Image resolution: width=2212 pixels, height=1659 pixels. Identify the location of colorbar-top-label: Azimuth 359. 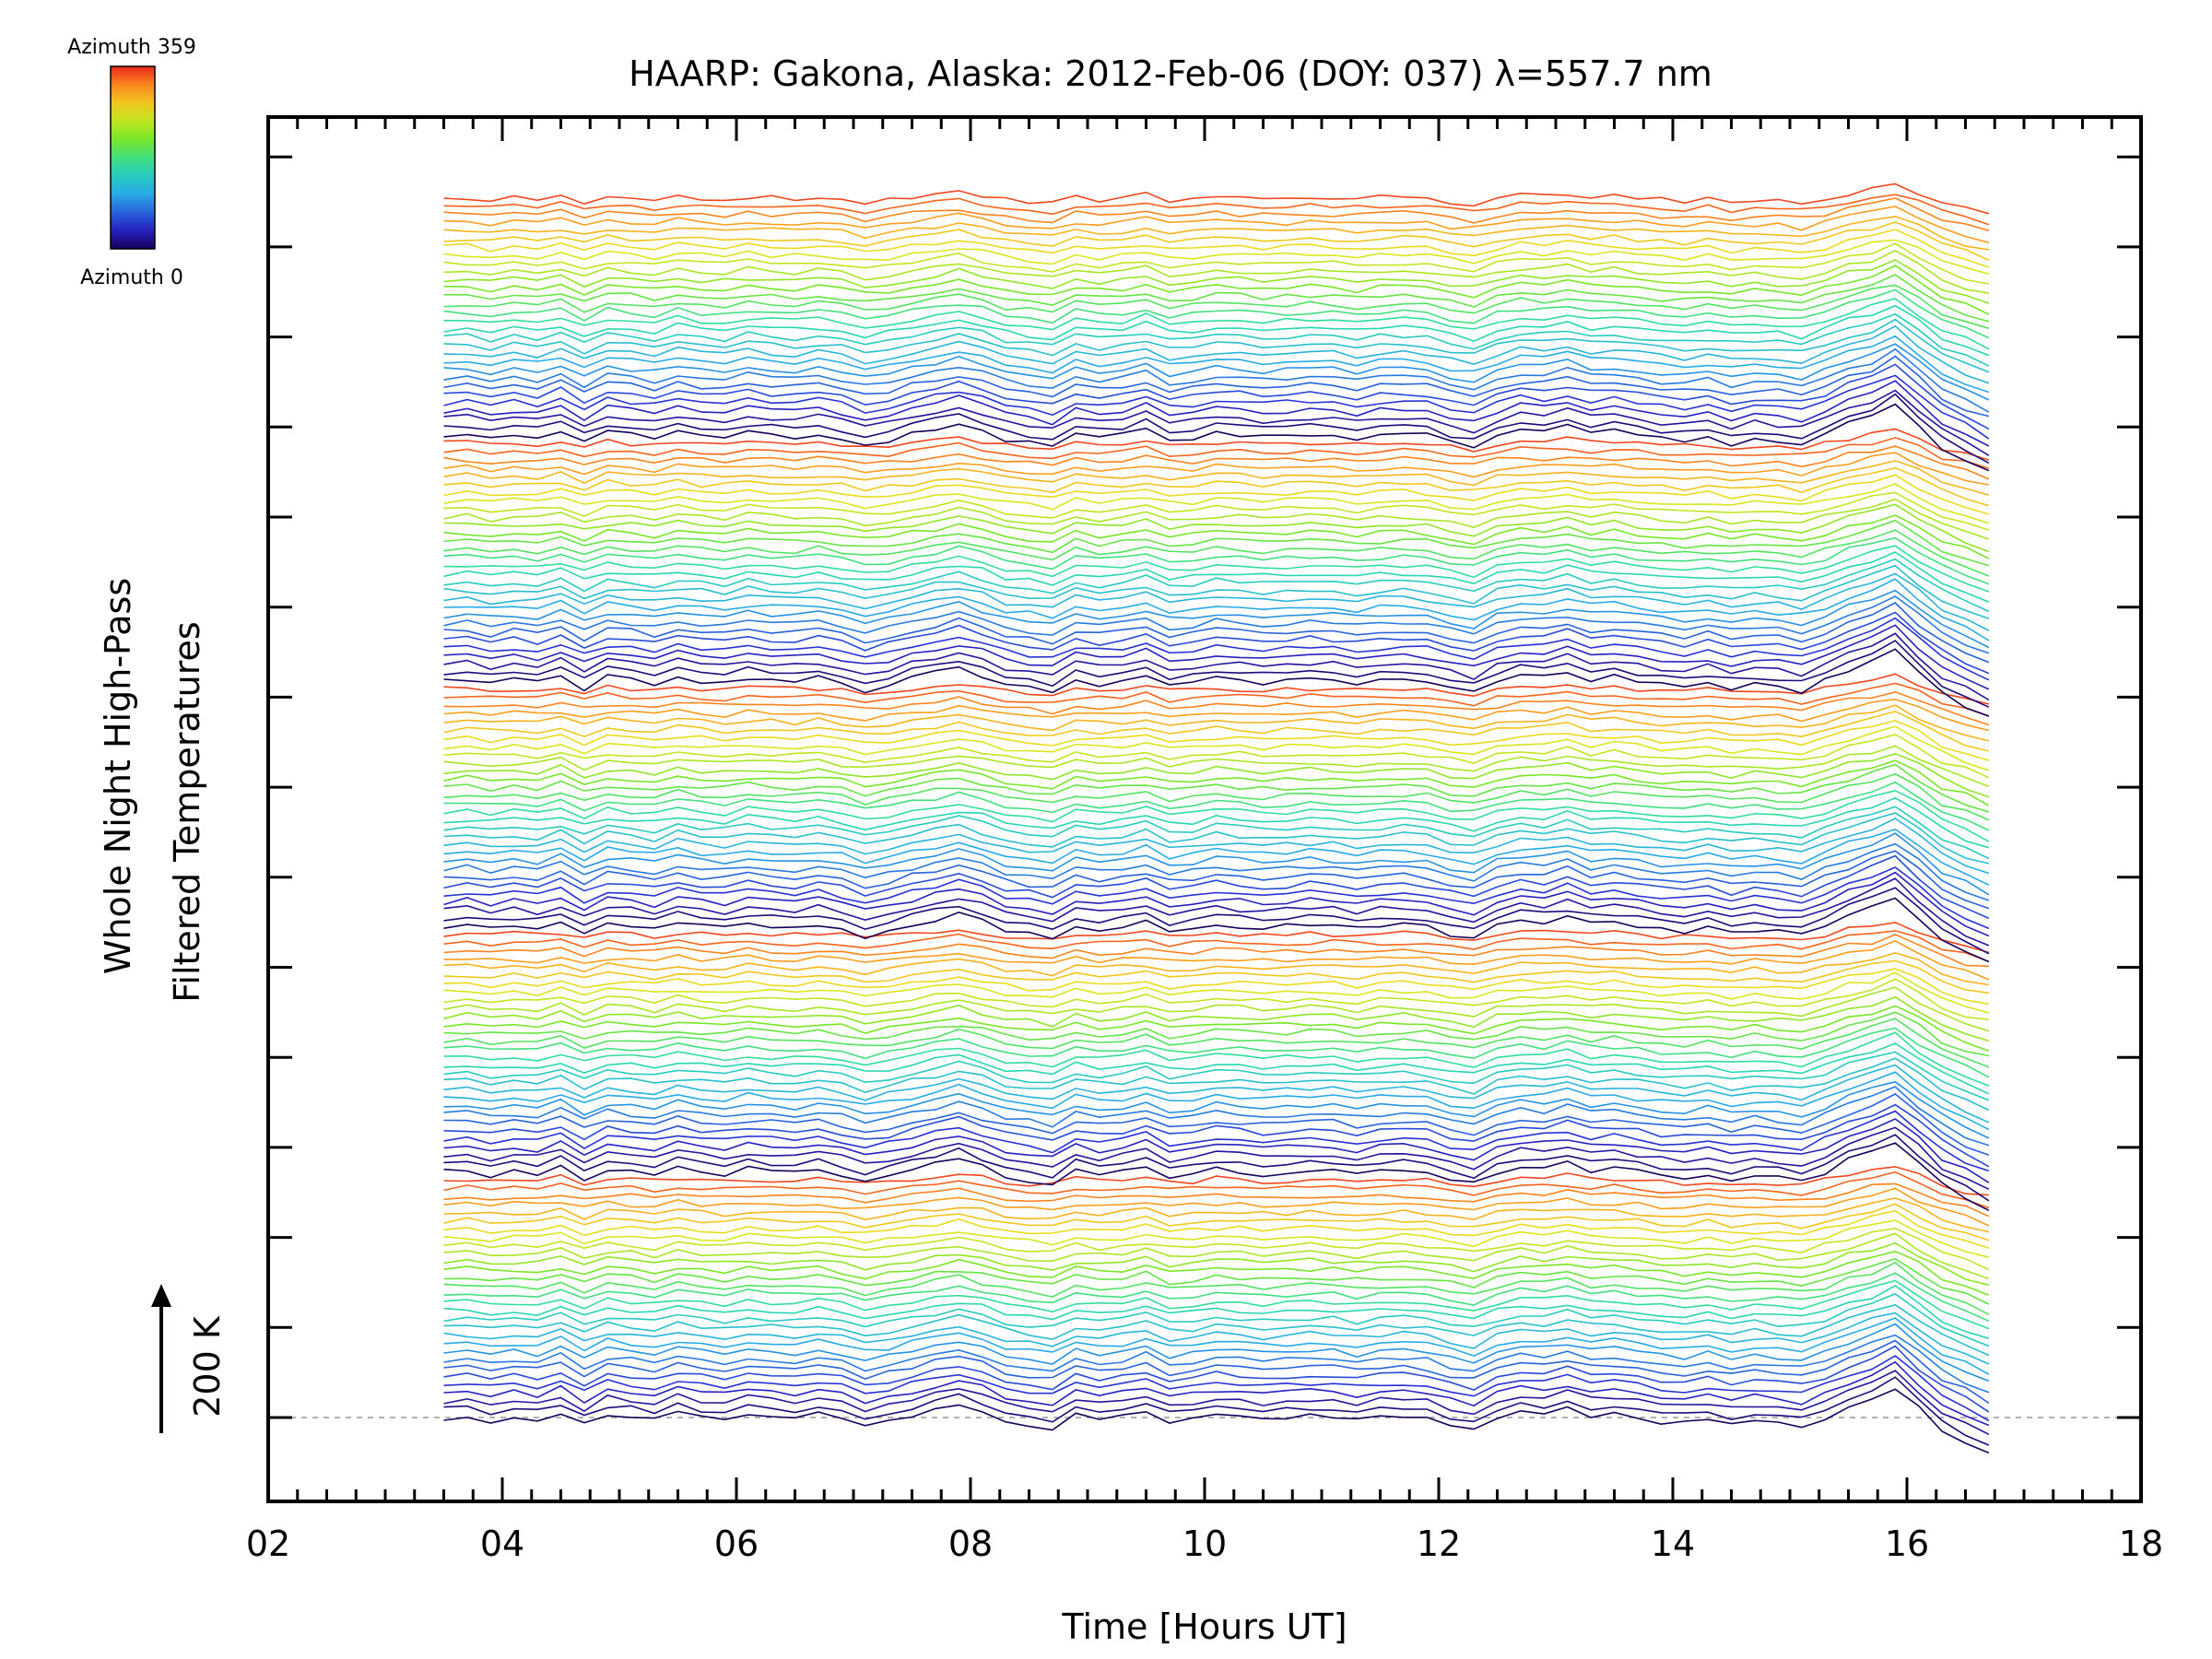
(131, 47).